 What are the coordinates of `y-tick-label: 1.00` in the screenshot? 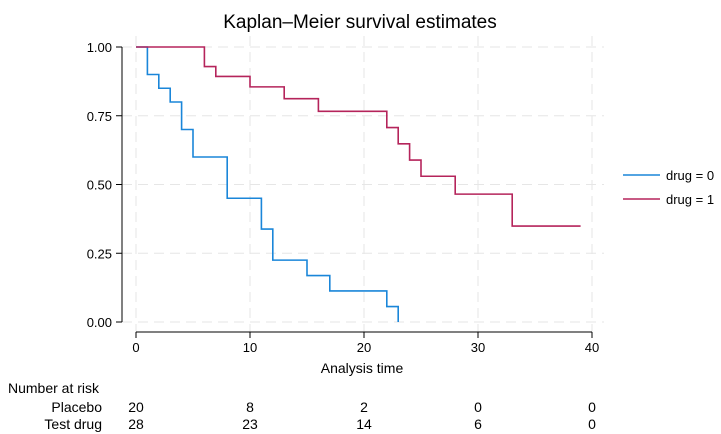 It's located at (99, 47).